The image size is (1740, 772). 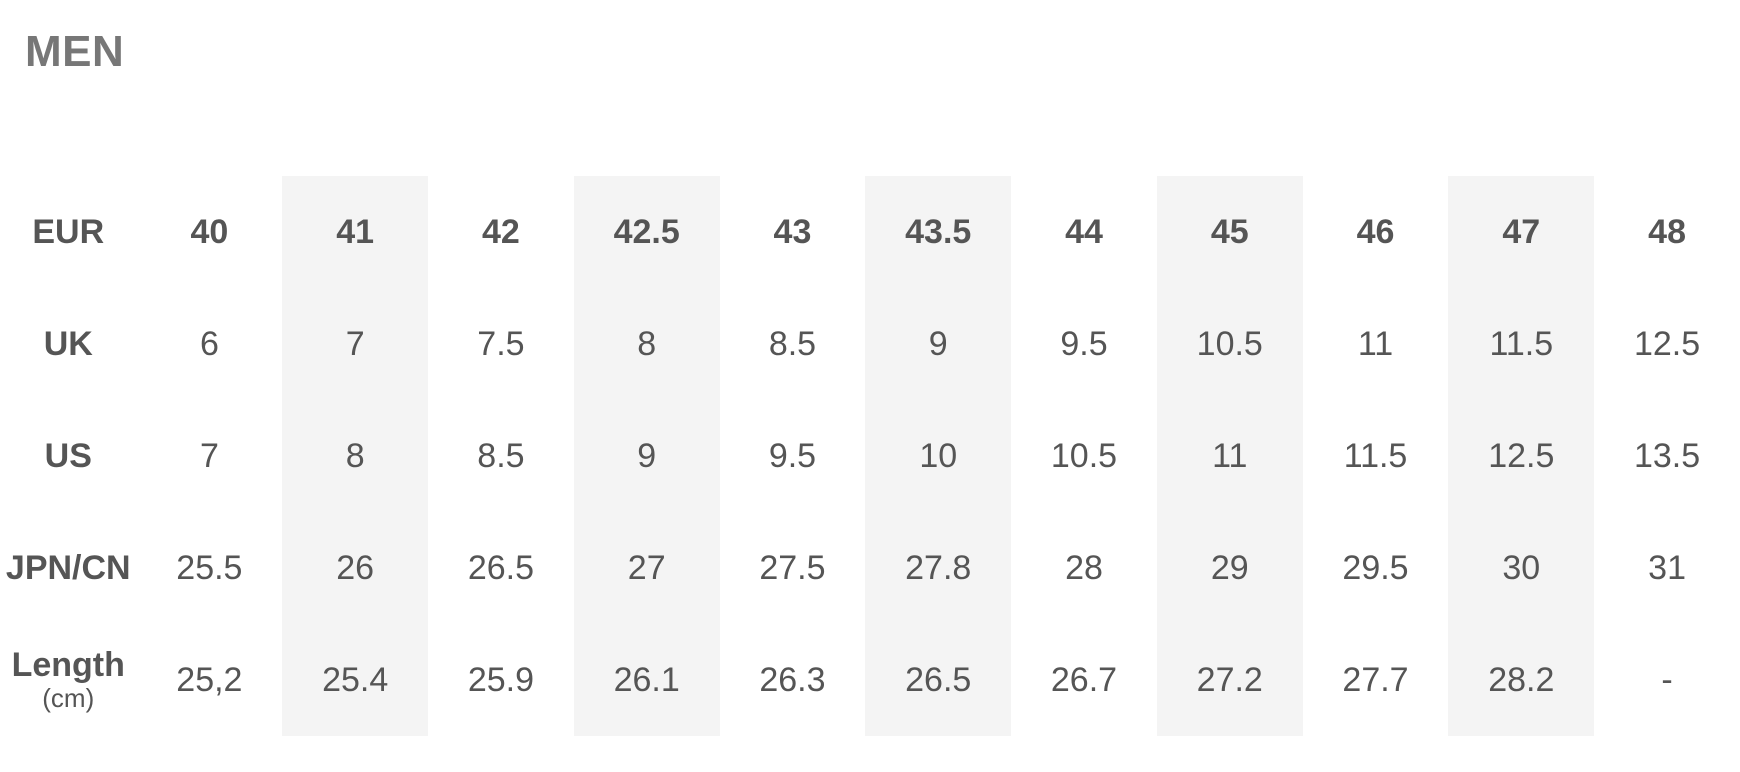 What do you see at coordinates (792, 231) in the screenshot?
I see `size-cell: 43` at bounding box center [792, 231].